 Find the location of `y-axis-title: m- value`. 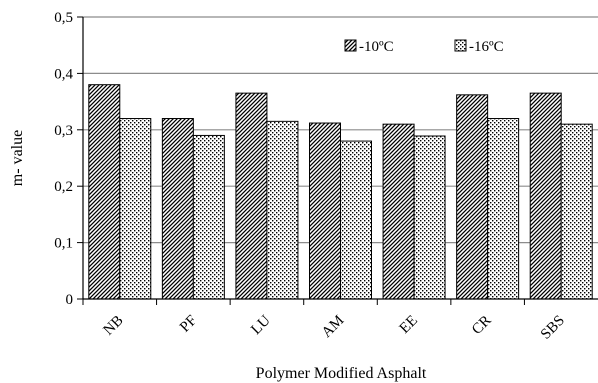

y-axis-title: m- value is located at coordinates (17, 158).